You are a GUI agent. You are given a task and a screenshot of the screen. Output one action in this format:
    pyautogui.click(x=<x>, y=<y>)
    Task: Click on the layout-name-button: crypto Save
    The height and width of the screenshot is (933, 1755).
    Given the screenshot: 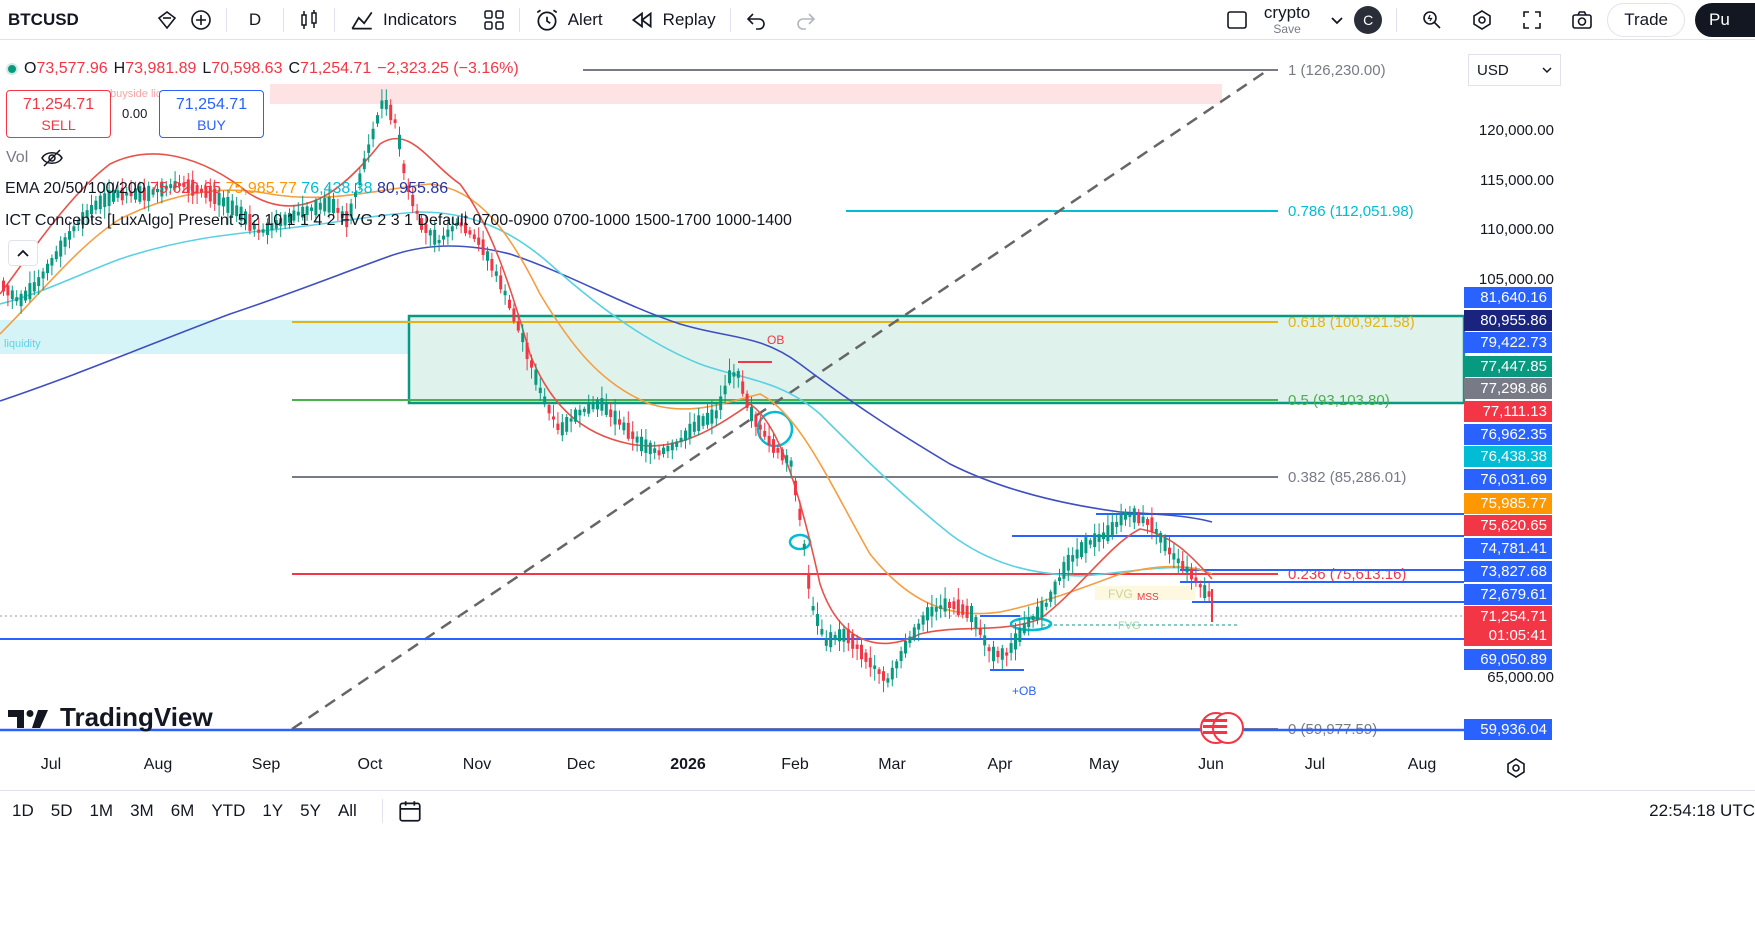 What is the action you would take?
    pyautogui.click(x=1287, y=19)
    